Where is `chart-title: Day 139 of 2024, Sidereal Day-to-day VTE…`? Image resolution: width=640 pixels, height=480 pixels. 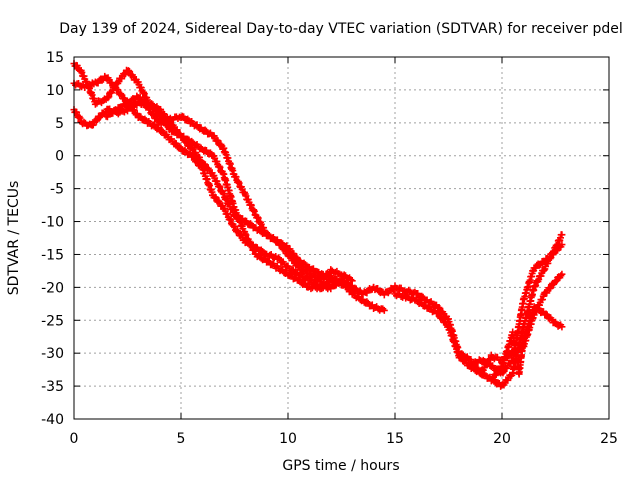 chart-title: Day 139 of 2024, Sidereal Day-to-day VTE… is located at coordinates (341, 29).